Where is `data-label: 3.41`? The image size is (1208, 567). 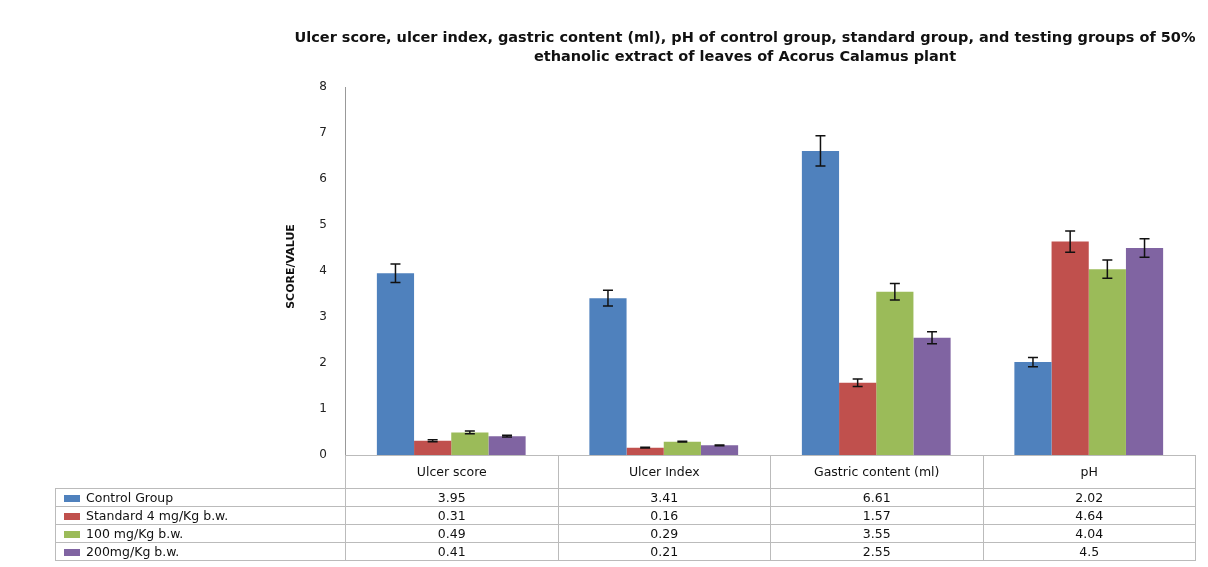
data-label: 3.41 is located at coordinates (664, 497).